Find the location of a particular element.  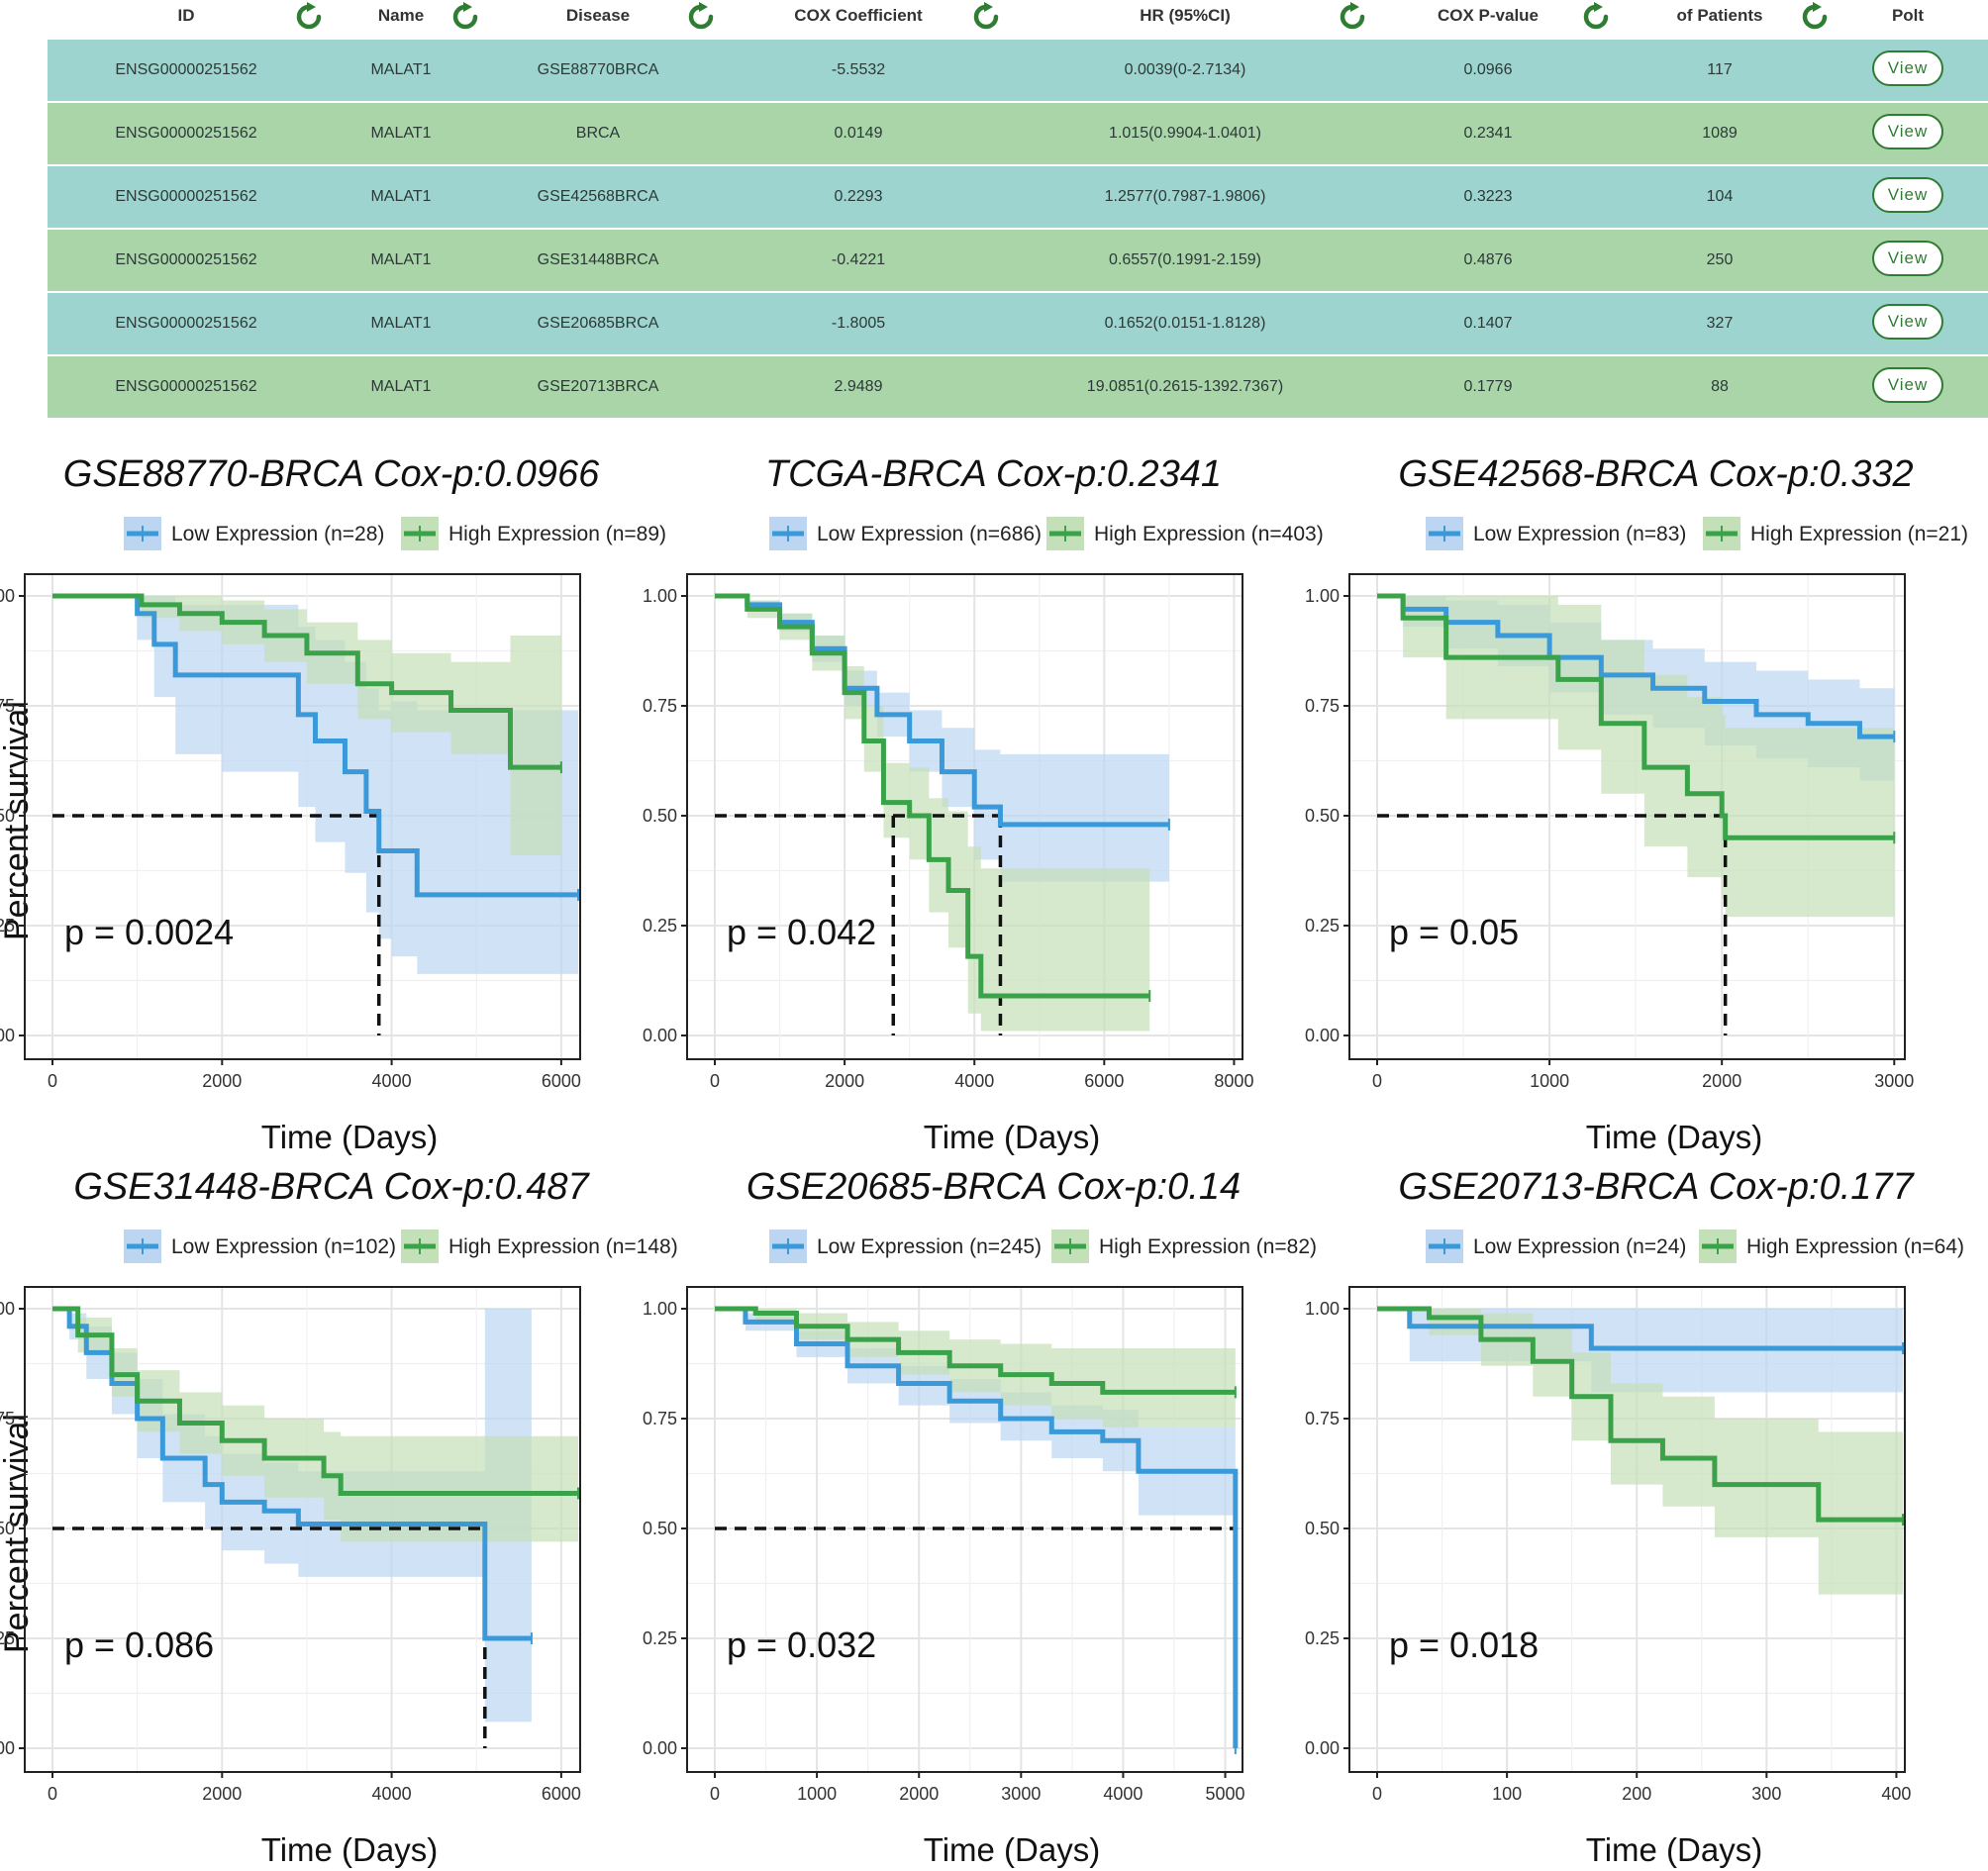

km-plot-svg: 0.00 0.25 0.50 0.75 1.00 0 1000 2000 3000 is located at coordinates (1609, 832).